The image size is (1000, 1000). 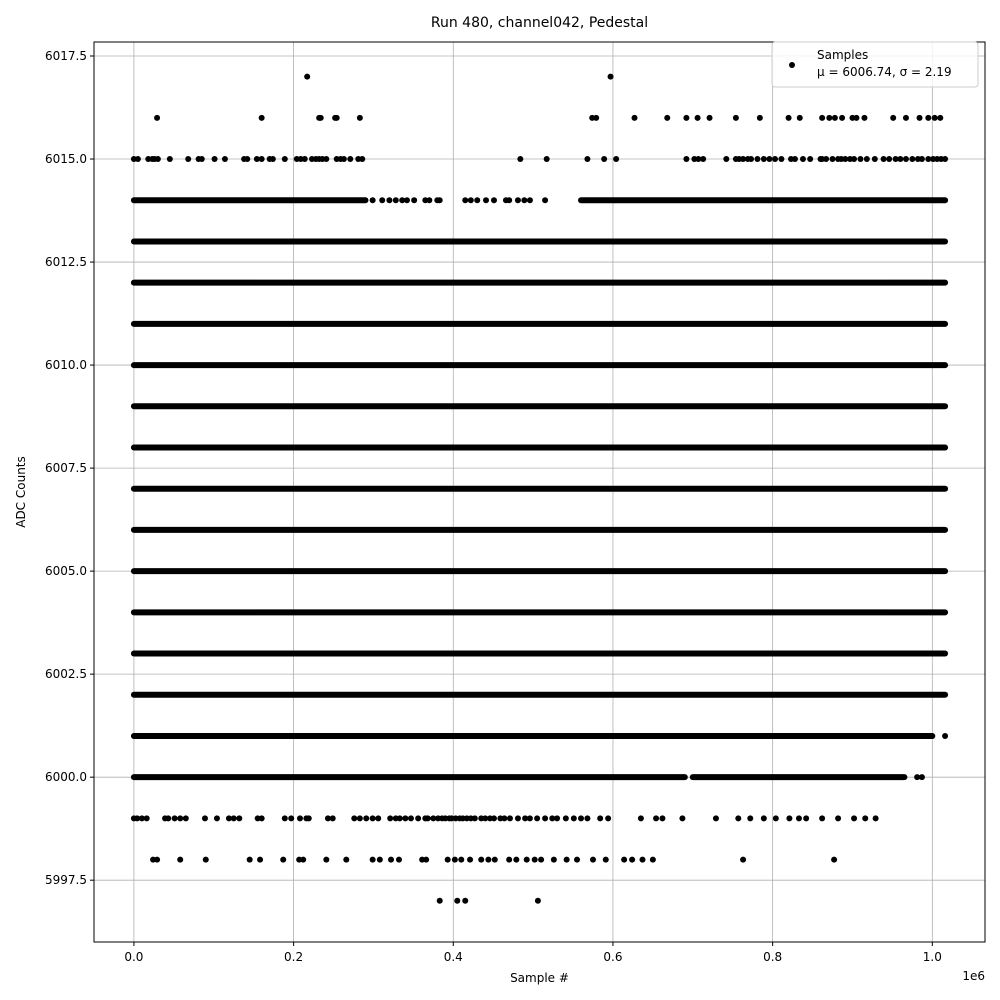 What do you see at coordinates (66, 777) in the screenshot?
I see `y-tick-label: 6000.0` at bounding box center [66, 777].